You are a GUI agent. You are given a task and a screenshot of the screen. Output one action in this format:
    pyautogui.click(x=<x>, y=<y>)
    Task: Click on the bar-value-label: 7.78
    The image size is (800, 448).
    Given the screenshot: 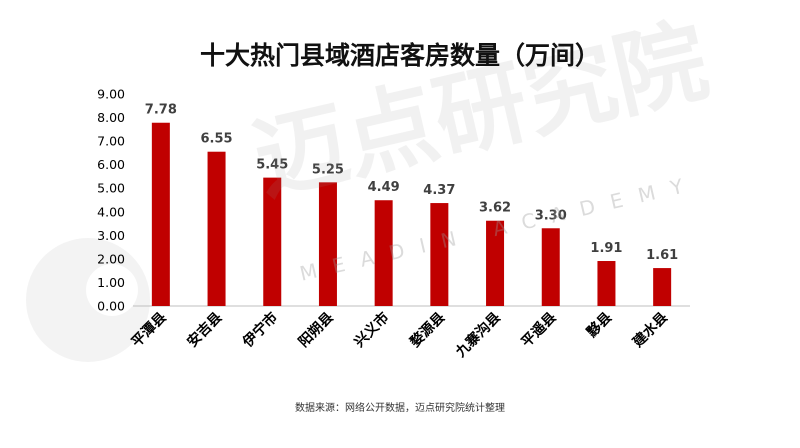 What is the action you would take?
    pyautogui.click(x=161, y=110)
    